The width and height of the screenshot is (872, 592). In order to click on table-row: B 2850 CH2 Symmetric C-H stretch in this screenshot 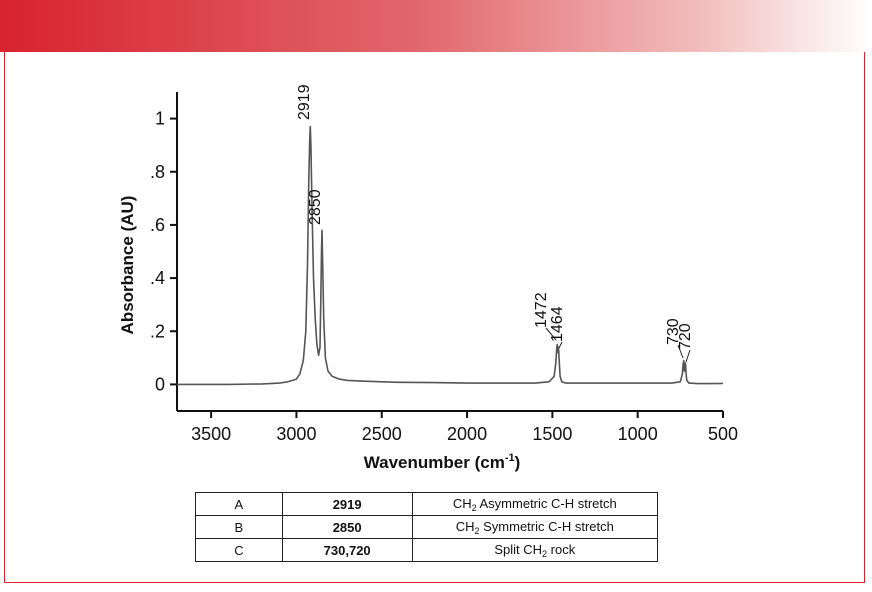, I will do `click(427, 527)`.